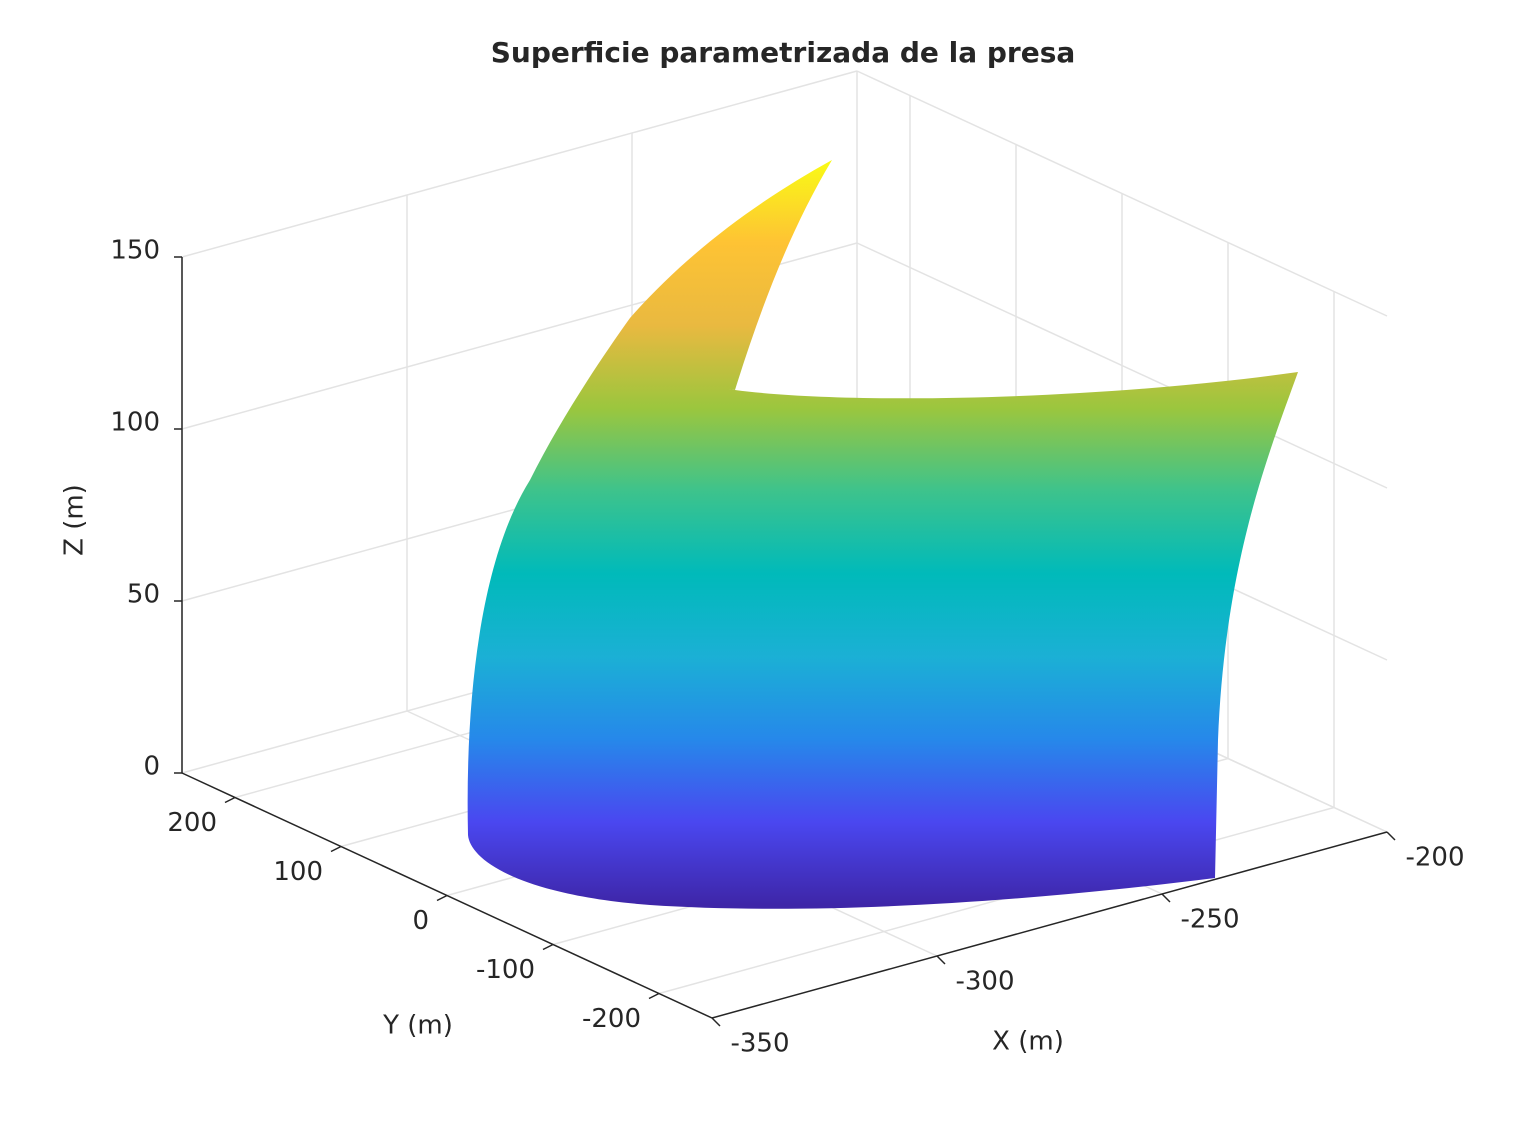 This screenshot has width=1522, height=1137. I want to click on x-tick-label: -200, so click(1434, 858).